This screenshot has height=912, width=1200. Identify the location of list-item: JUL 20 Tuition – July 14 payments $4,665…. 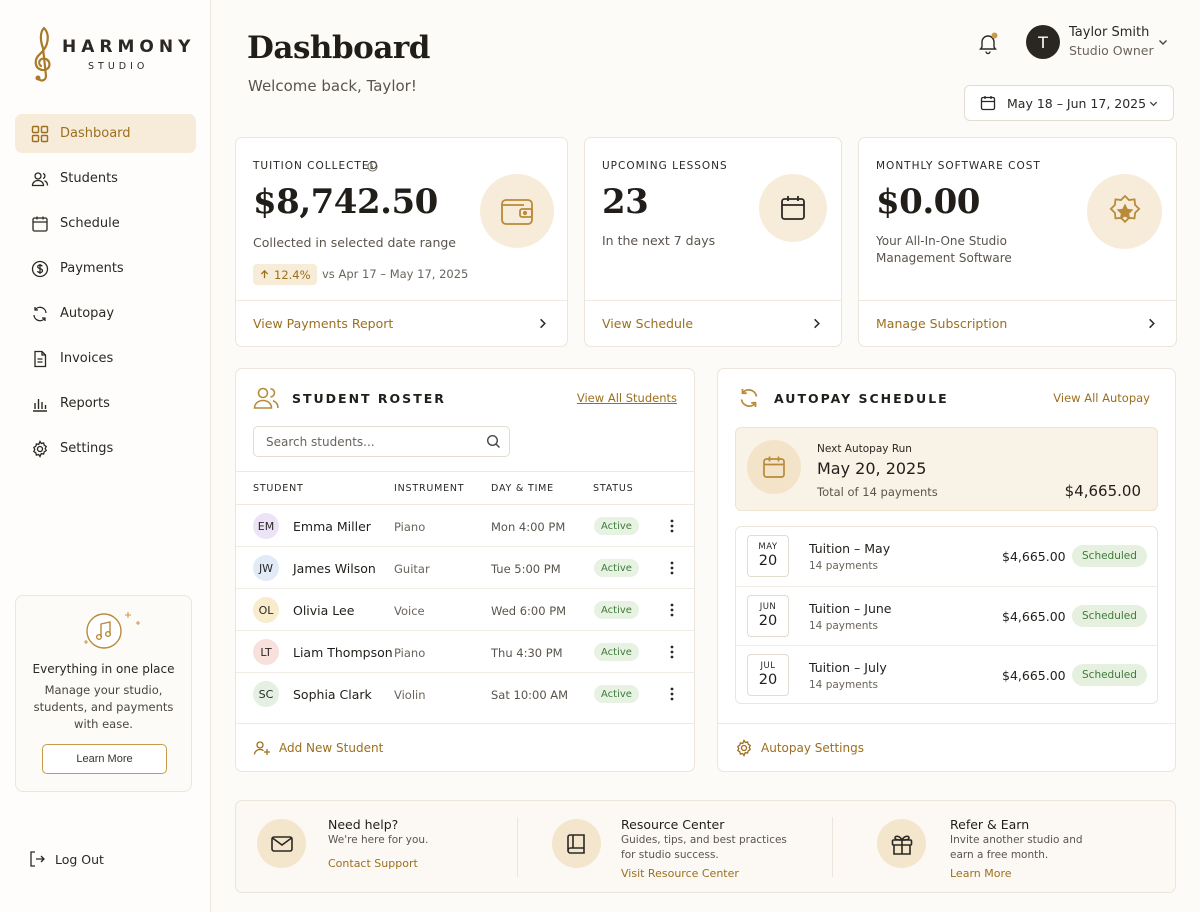
(946, 674).